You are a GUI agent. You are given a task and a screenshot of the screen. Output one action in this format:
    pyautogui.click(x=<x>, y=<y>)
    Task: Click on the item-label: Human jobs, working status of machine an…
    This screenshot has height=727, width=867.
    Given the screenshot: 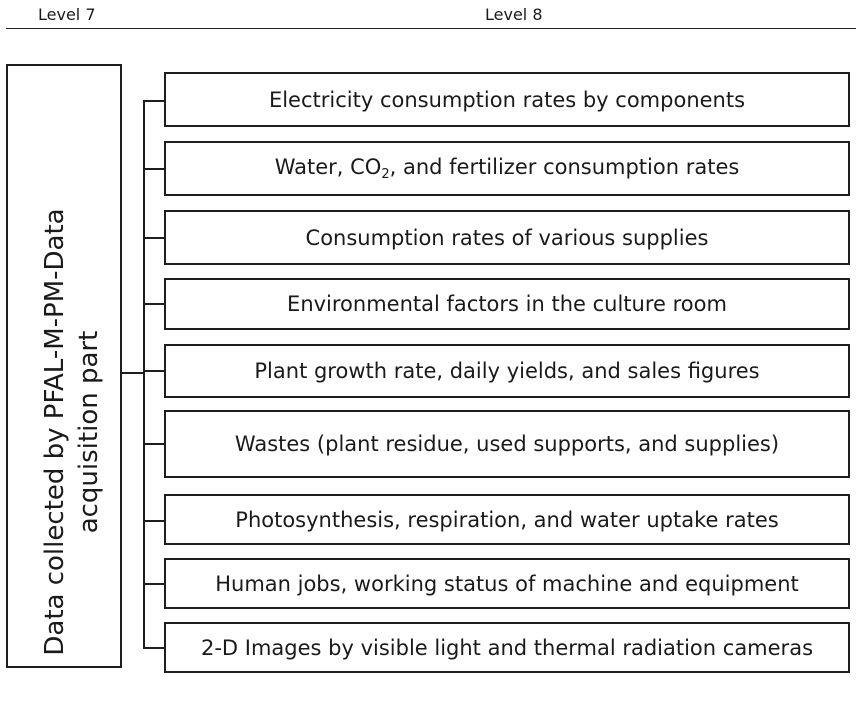 What is the action you would take?
    pyautogui.click(x=507, y=583)
    